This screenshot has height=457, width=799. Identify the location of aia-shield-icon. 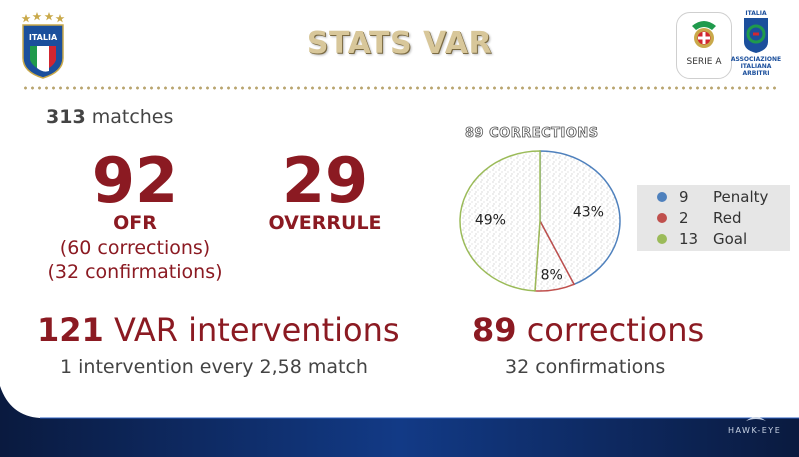
(756, 35).